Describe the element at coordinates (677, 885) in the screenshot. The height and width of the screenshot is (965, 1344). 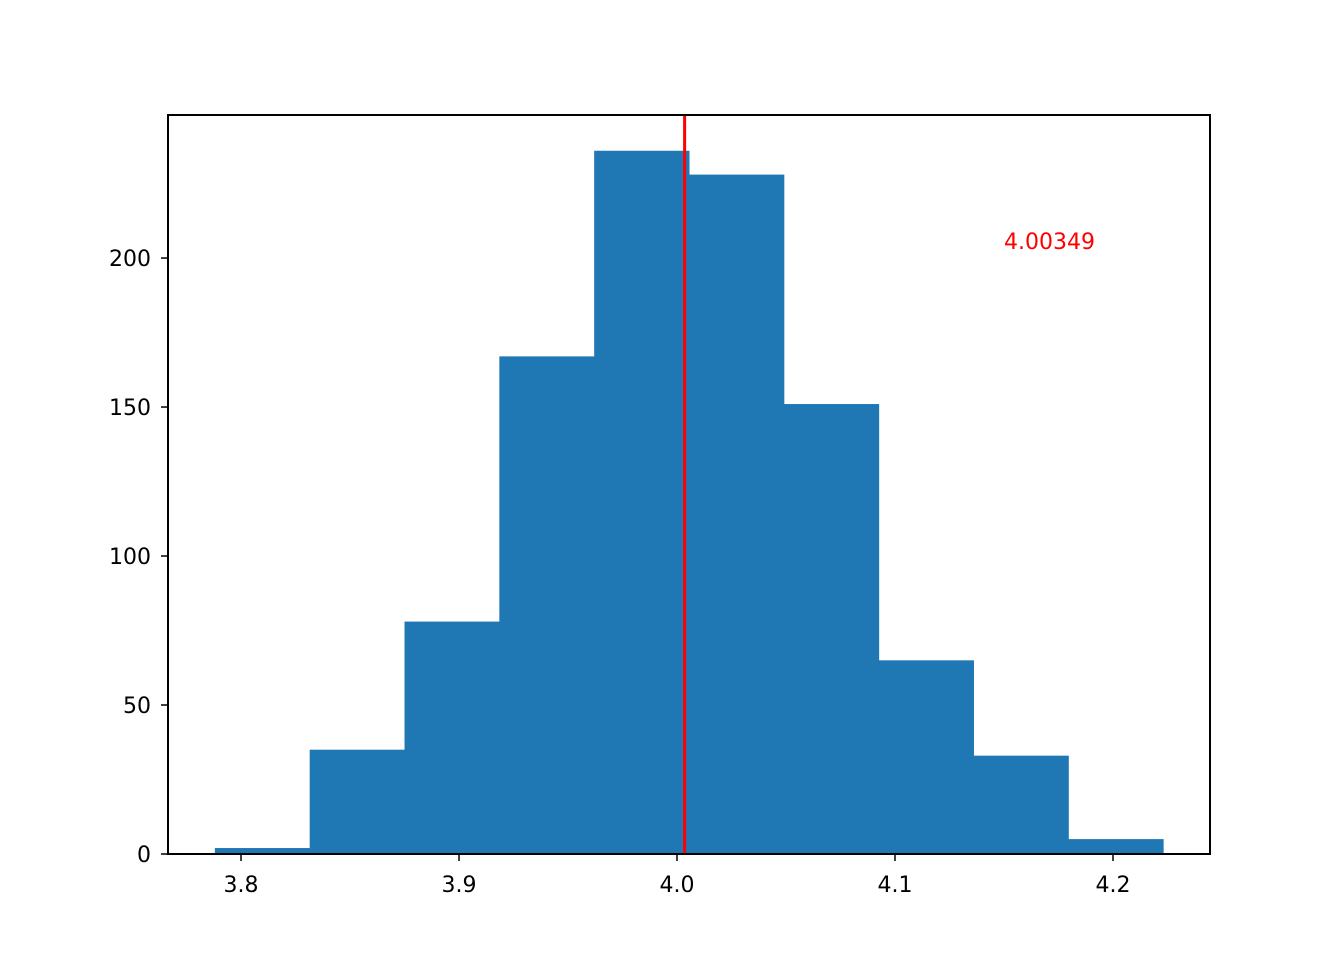
I see `x-tick-label: 4.0` at that location.